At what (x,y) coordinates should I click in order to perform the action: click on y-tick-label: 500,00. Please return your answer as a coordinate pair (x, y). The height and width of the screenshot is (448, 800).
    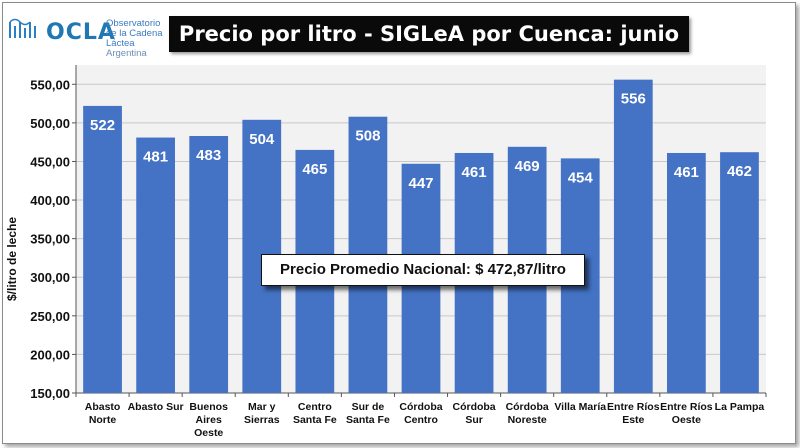
    Looking at the image, I should click on (50, 123).